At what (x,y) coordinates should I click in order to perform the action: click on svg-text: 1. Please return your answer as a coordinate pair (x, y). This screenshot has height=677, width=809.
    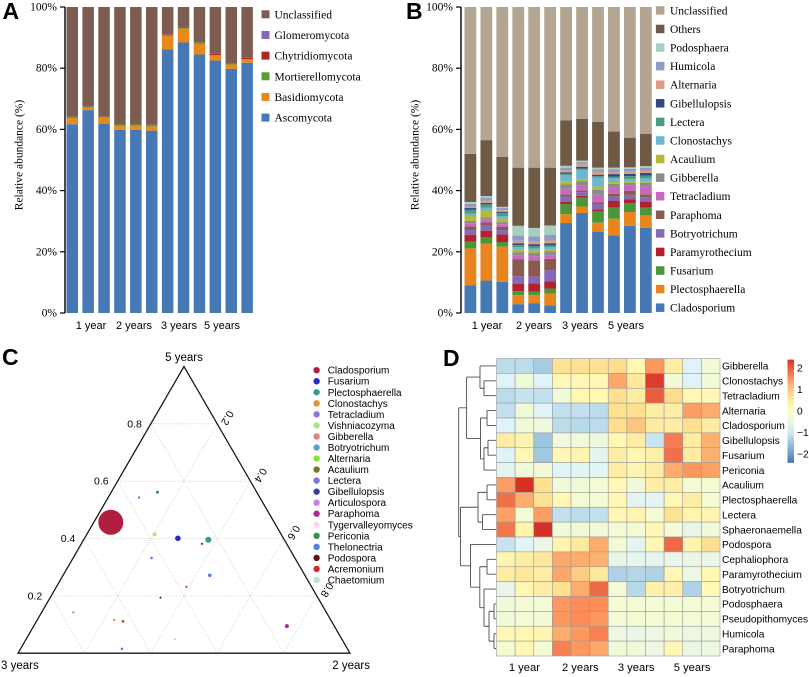
    Looking at the image, I should click on (800, 390).